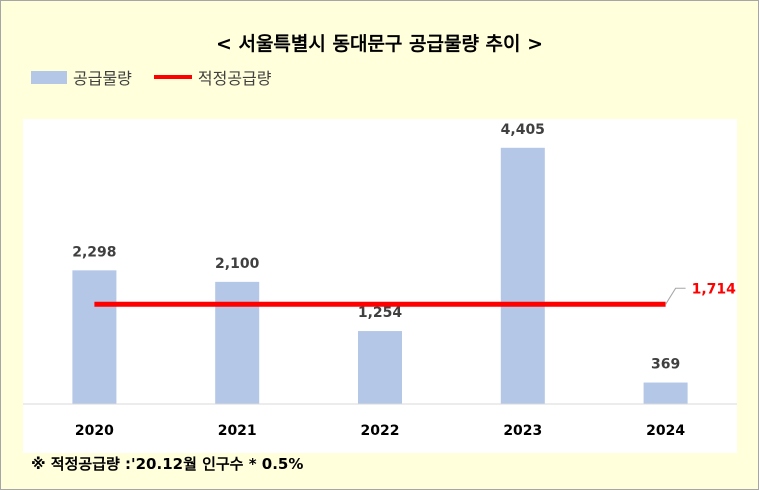  Describe the element at coordinates (151, 77) in the screenshot. I see `chart-legend: 공급물량 적정공급량` at that location.